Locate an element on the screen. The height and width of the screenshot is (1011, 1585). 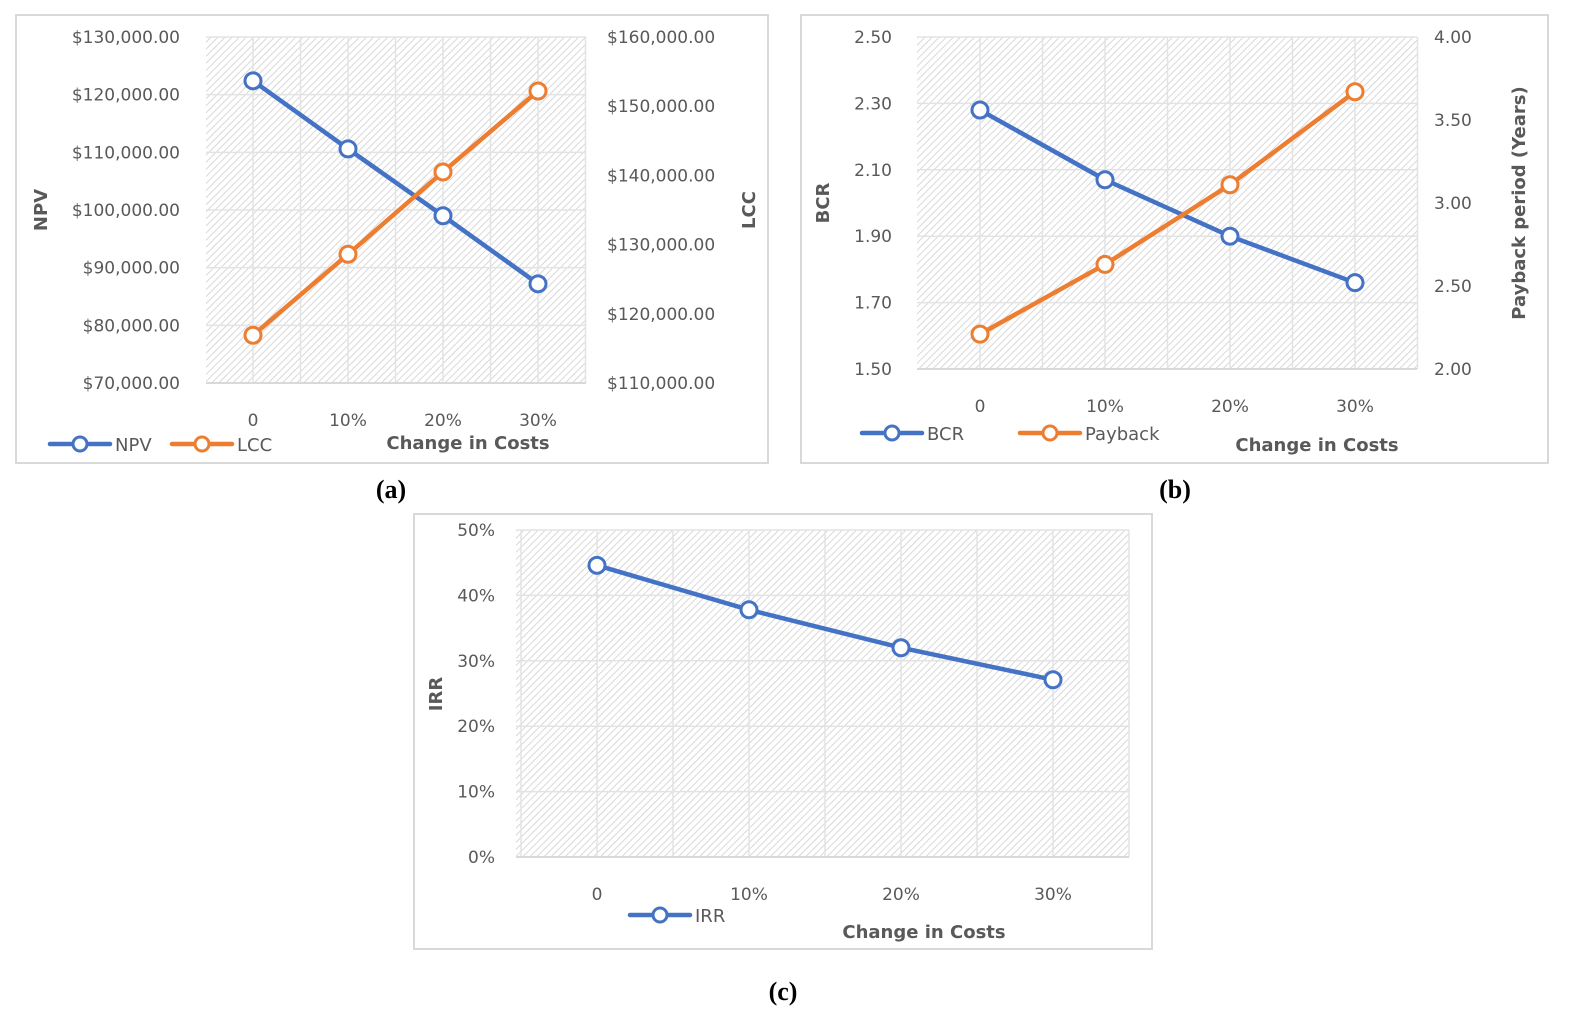
legend-label: Payback is located at coordinates (1122, 434).